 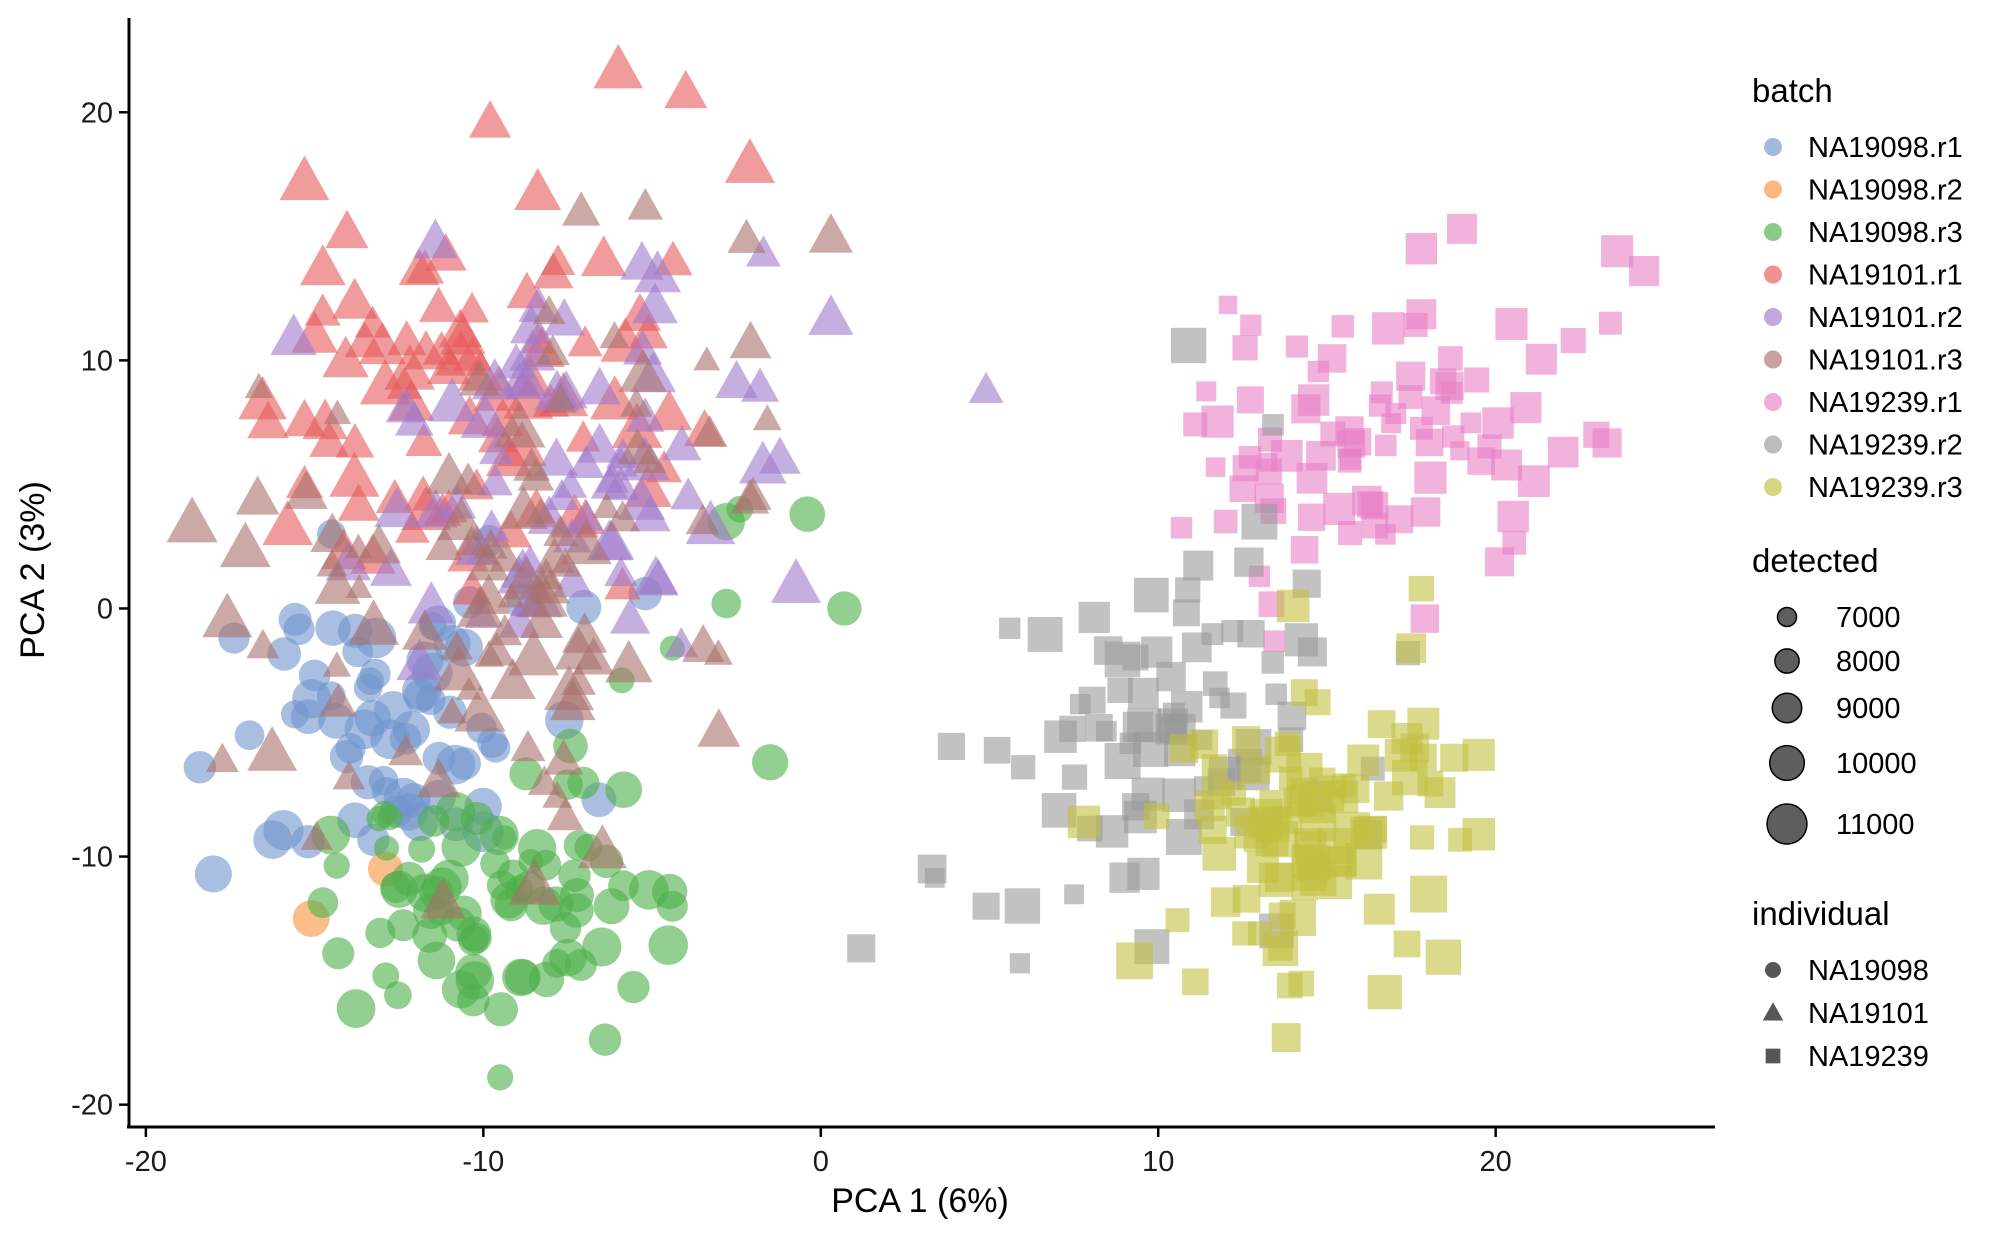 I want to click on legend-detected-label: 7000, so click(x=1868, y=618).